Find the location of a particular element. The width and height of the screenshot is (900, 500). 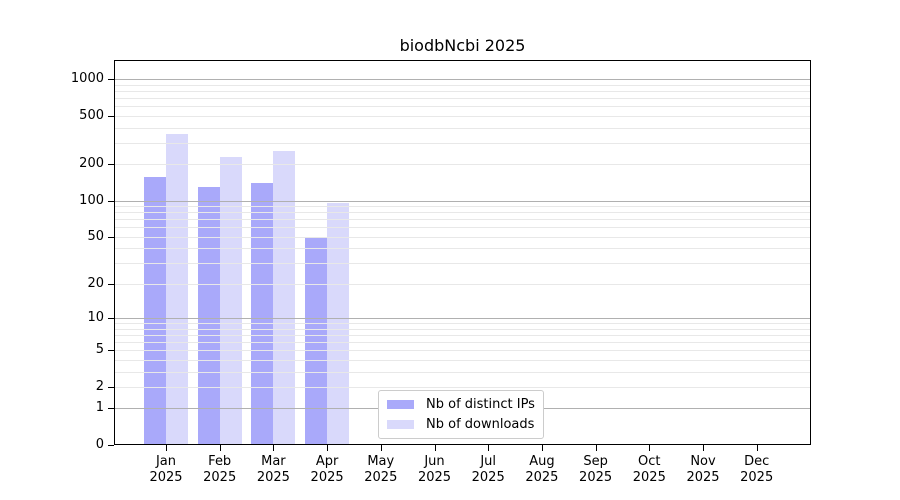

x-tick-label: Mar 2025 is located at coordinates (273, 469).